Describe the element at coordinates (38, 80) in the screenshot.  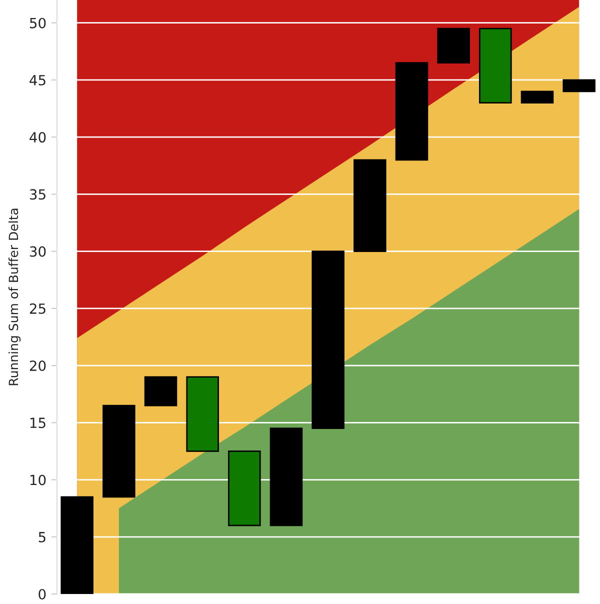
I see `y-tick-label: 45` at that location.